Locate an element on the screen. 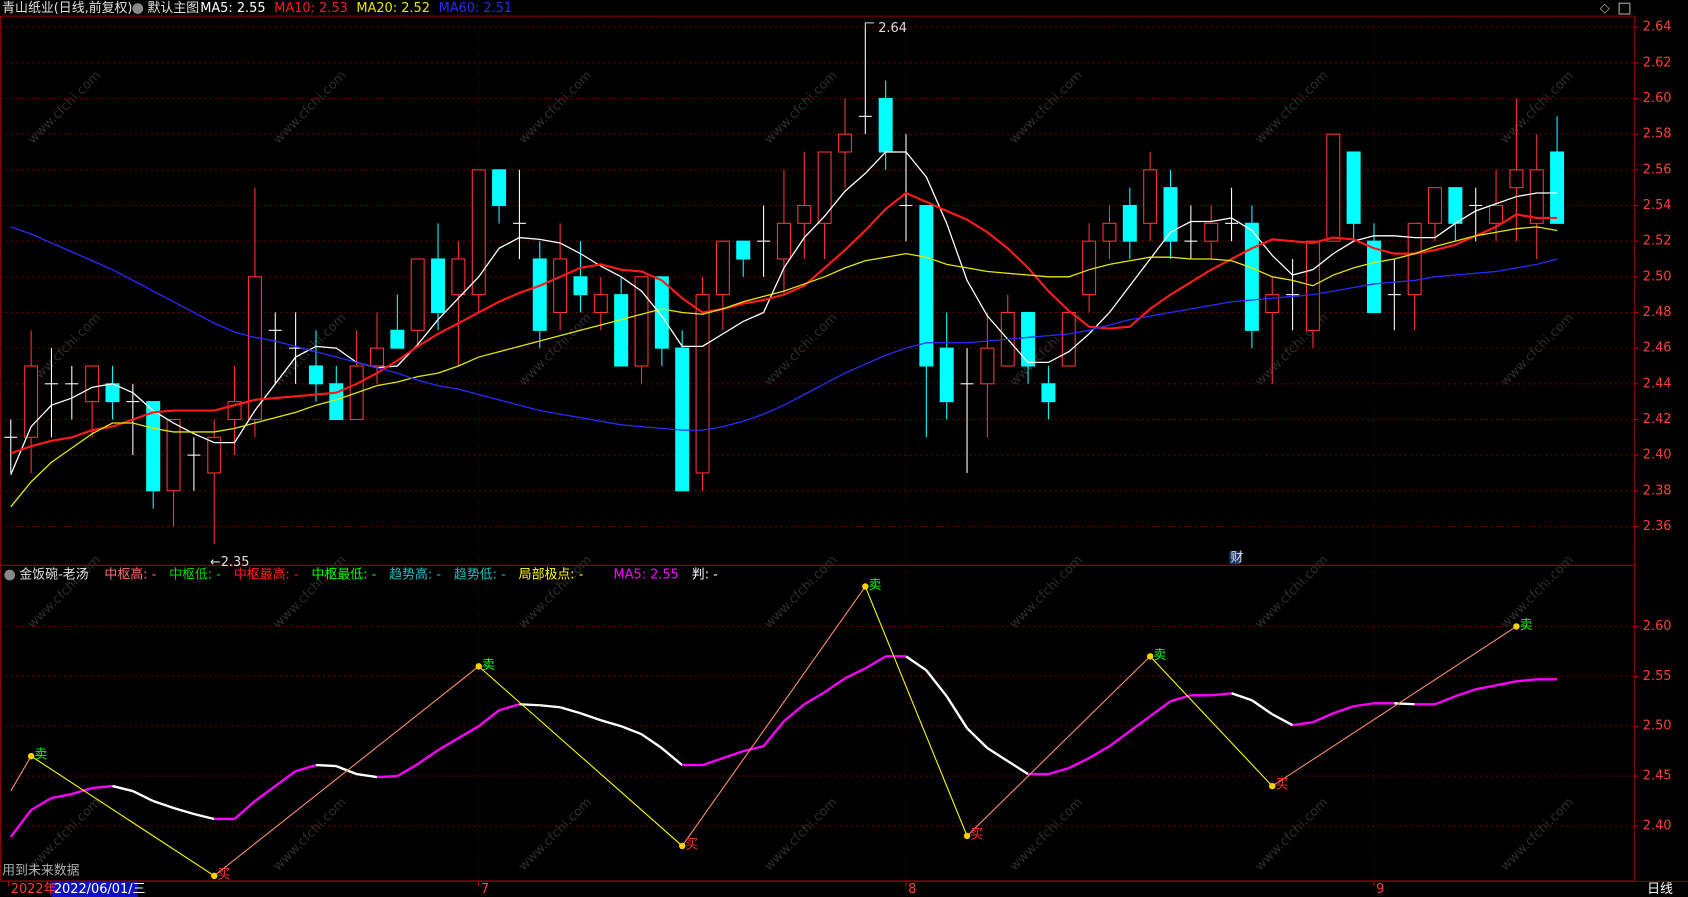 This screenshot has width=1688, height=897. y-tick-label: 2.54 is located at coordinates (1657, 205).